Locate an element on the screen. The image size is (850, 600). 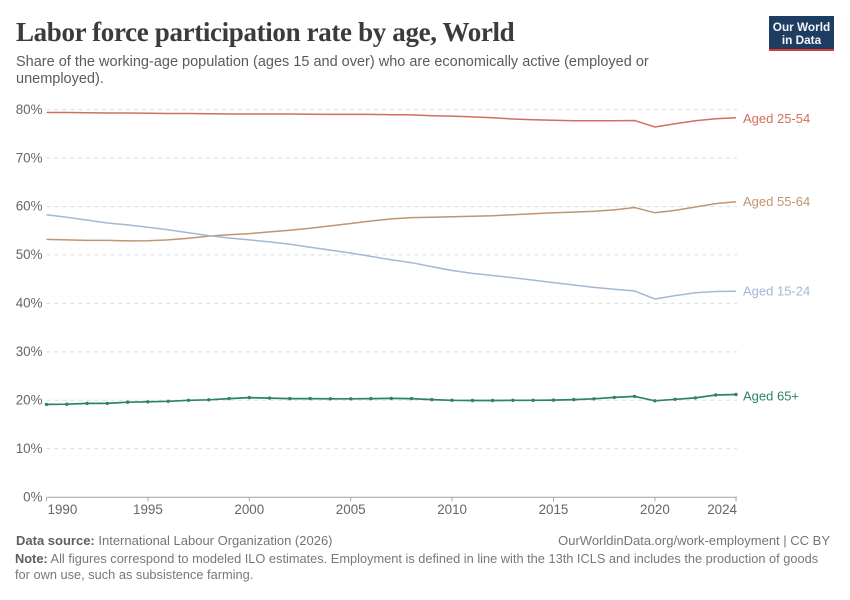
svg-text: 2024 is located at coordinates (722, 509).